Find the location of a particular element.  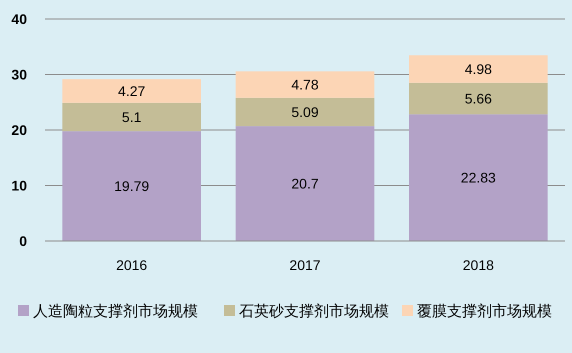

data-label: 4.98 is located at coordinates (478, 69).